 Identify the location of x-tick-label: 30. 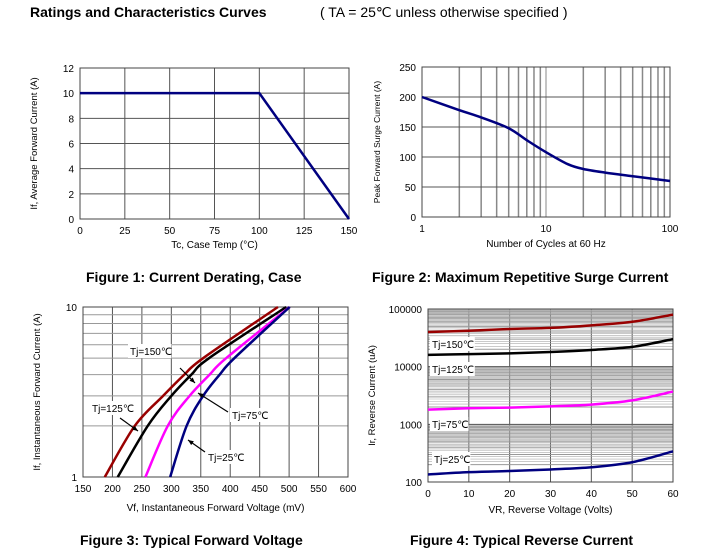
(551, 494).